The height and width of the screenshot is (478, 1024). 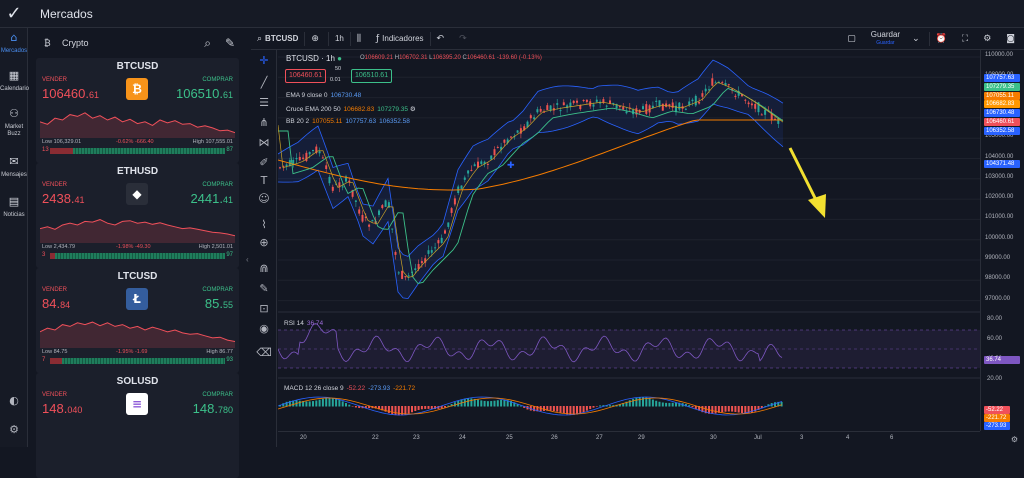 I want to click on redo-button: ↷, so click(x=464, y=39).